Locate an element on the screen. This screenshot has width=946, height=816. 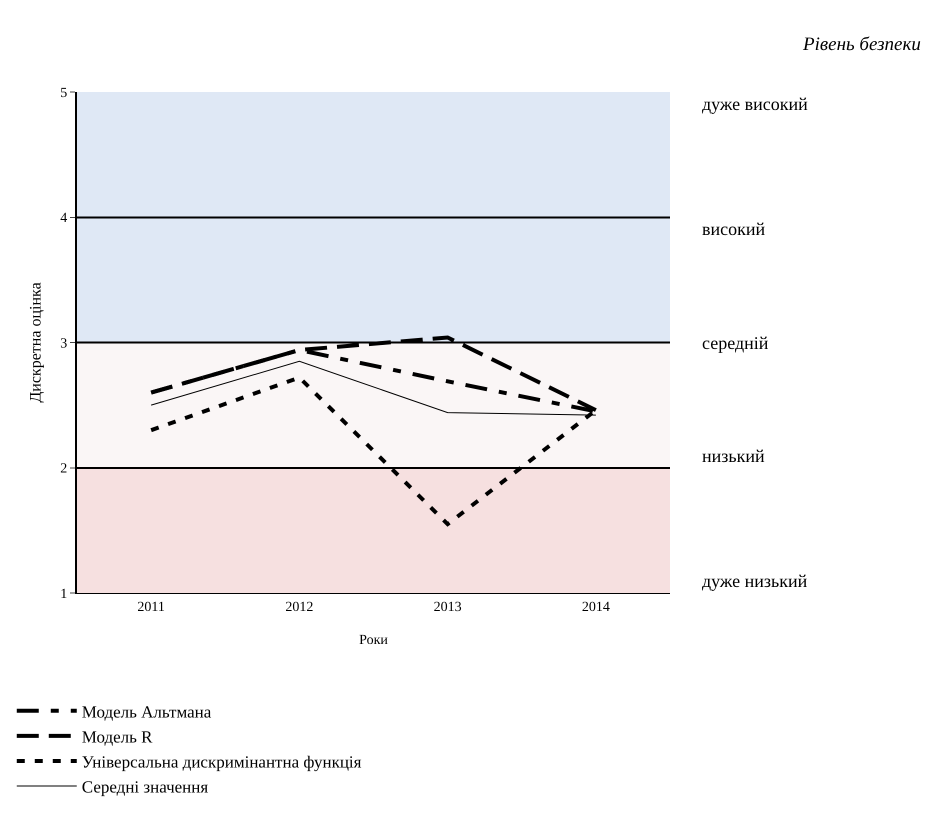
text: Рівень безпеки is located at coordinates (861, 44).